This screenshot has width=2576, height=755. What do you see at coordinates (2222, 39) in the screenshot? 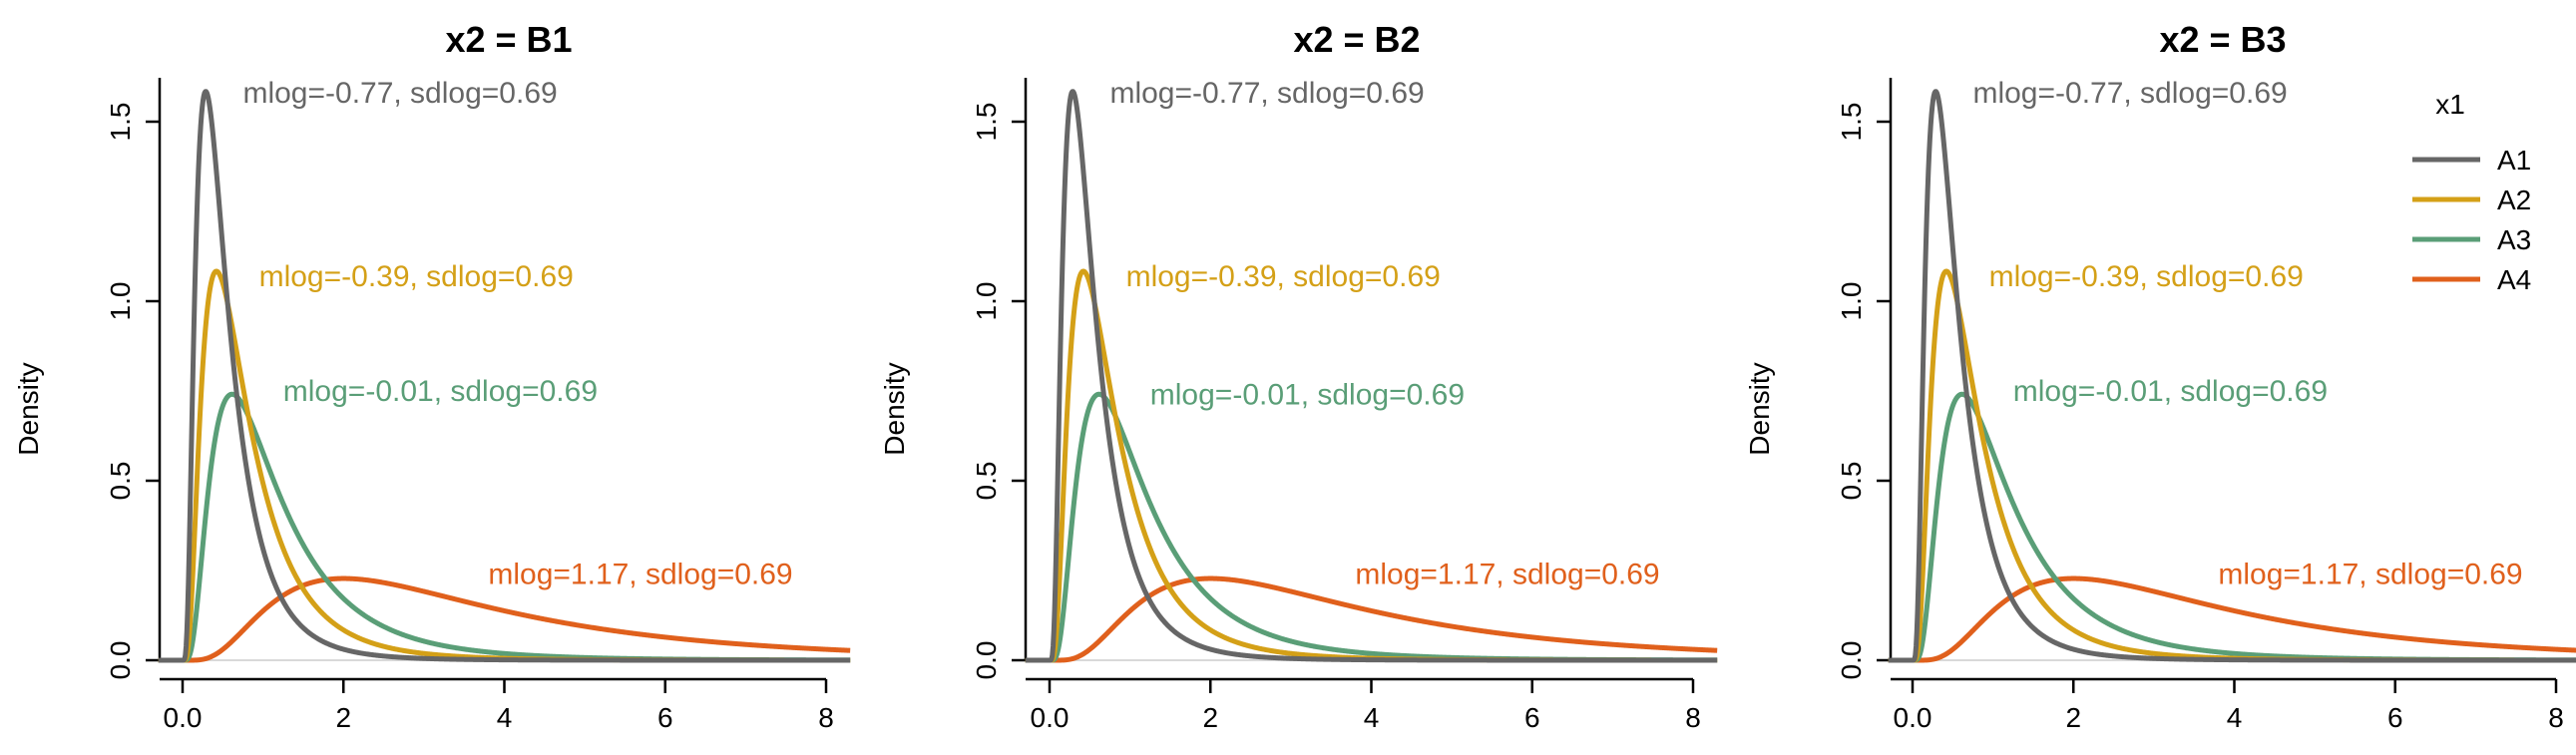
I see `panel-title: x2 = B3` at bounding box center [2222, 39].